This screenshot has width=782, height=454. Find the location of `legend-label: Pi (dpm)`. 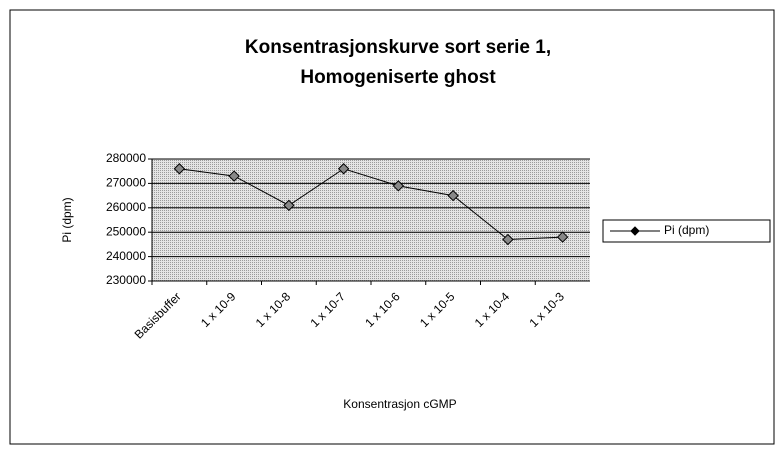

legend-label: Pi (dpm) is located at coordinates (686, 230).